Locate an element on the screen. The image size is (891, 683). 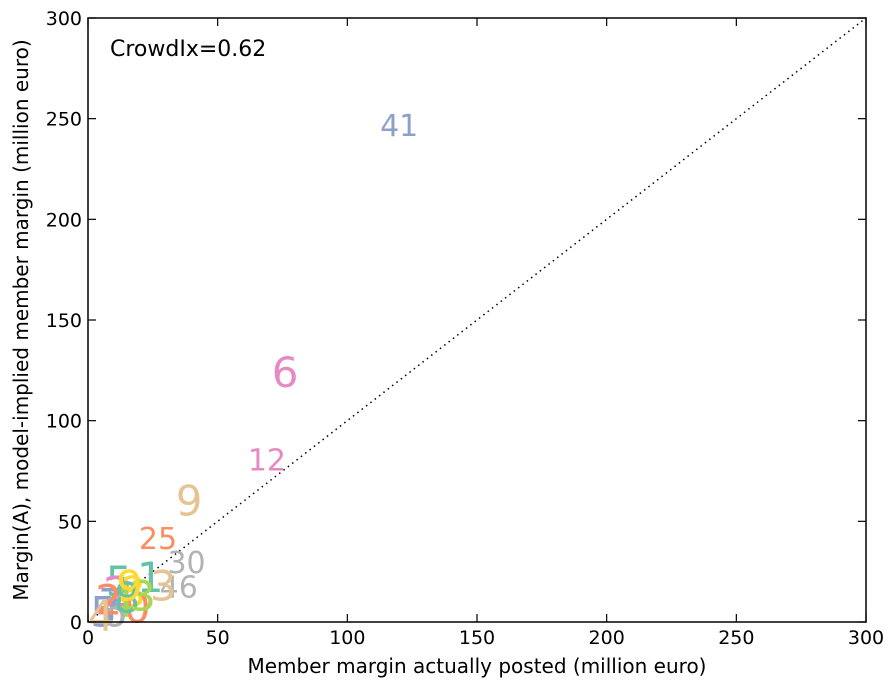
data-point-label: 0 is located at coordinates (137, 607).